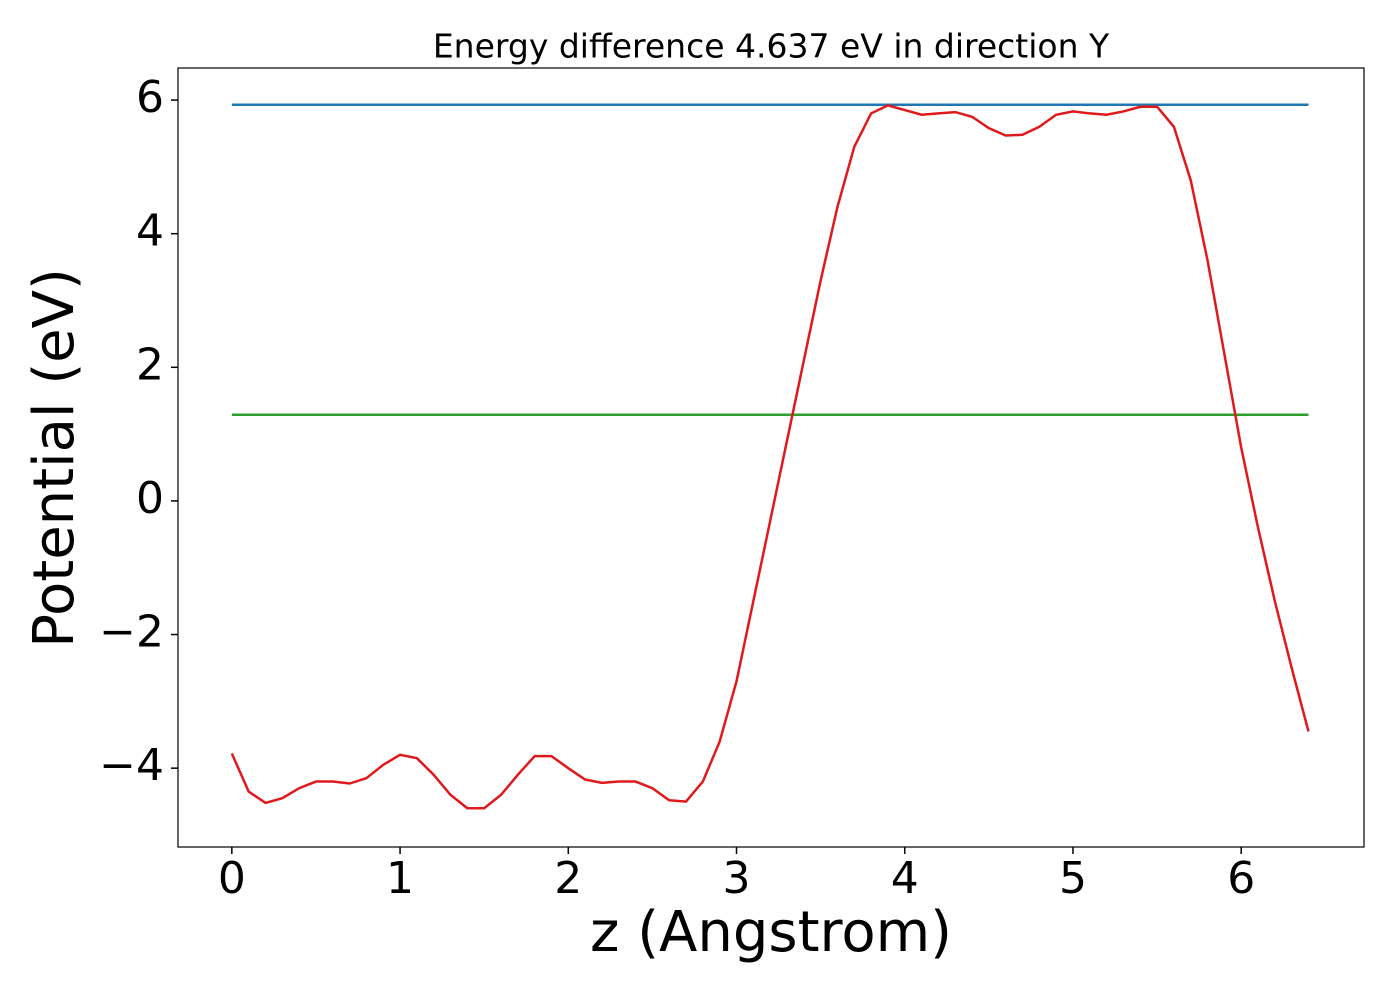 Image resolution: width=1400 pixels, height=1000 pixels. I want to click on y-tick-label: −4, so click(131, 765).